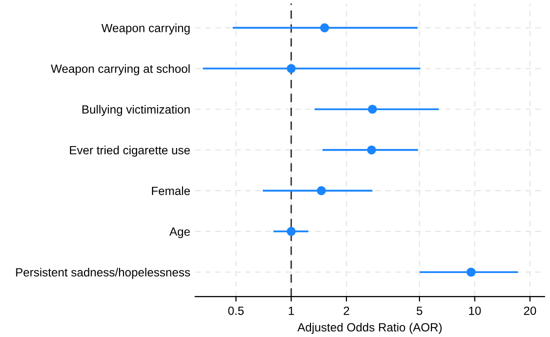  Describe the element at coordinates (145, 29) in the screenshot. I see `y-tick-label: Weapon carrying` at that location.